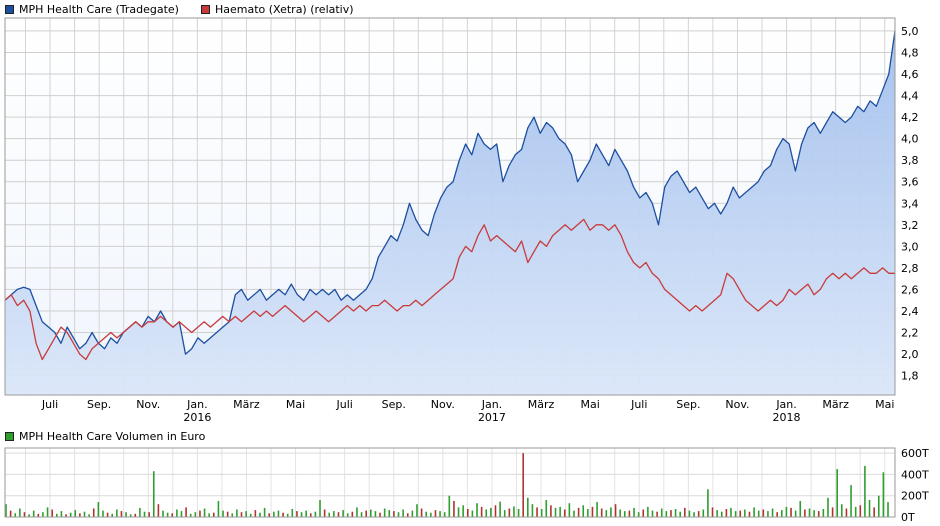 This screenshot has height=526, width=940. I want to click on mph-price-label: MPH Health Care (Tradegate), so click(99, 9).